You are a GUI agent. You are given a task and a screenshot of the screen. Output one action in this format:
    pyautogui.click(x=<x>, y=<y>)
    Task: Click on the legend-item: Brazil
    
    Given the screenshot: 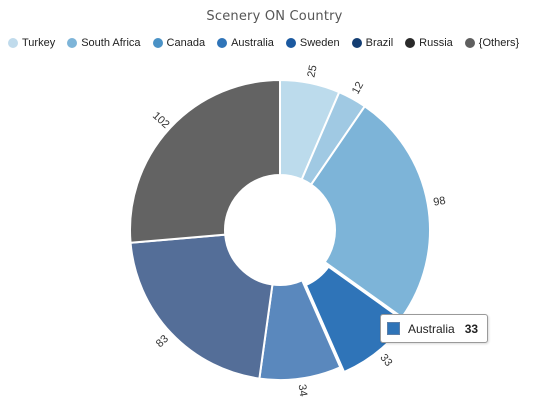 What is the action you would take?
    pyautogui.click(x=372, y=43)
    